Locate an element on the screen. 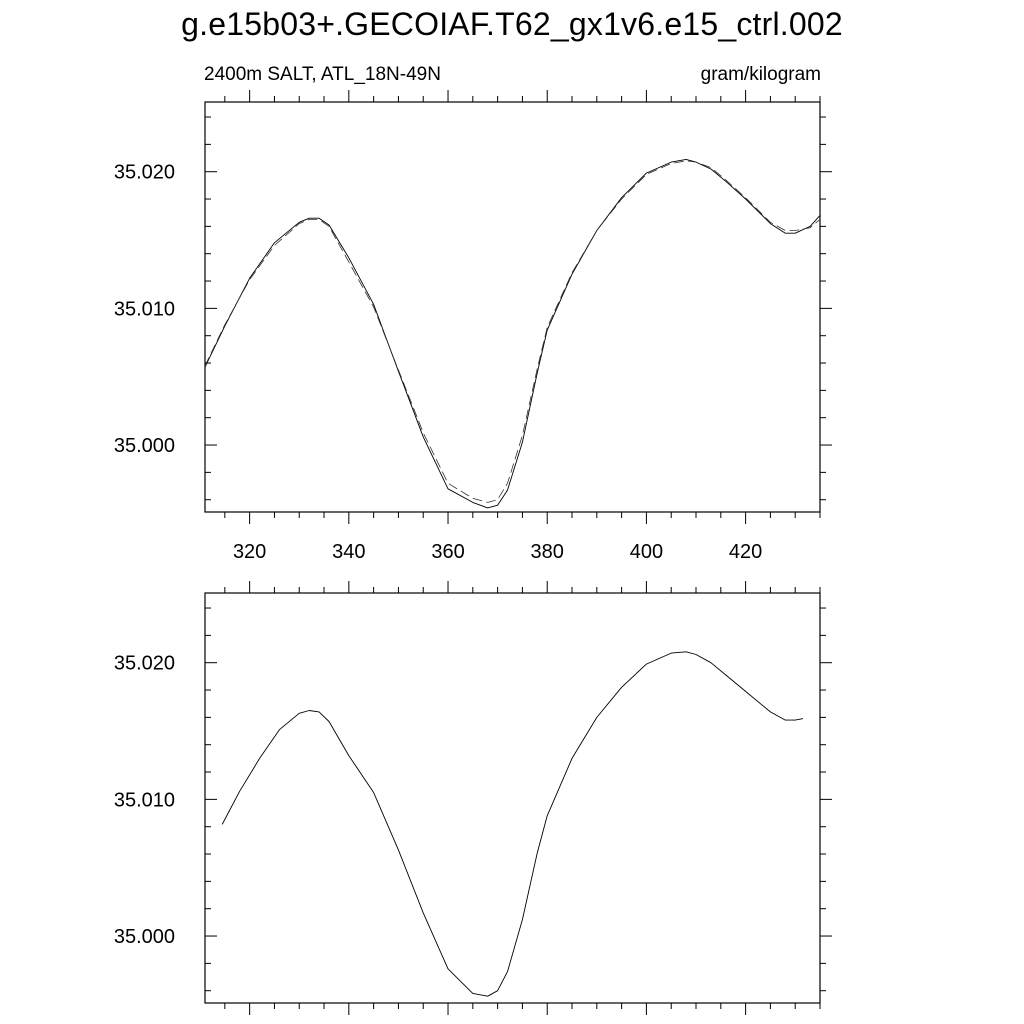 The width and height of the screenshot is (1024, 1024). panel-0-xtick-label-2: 360 is located at coordinates (447, 552).